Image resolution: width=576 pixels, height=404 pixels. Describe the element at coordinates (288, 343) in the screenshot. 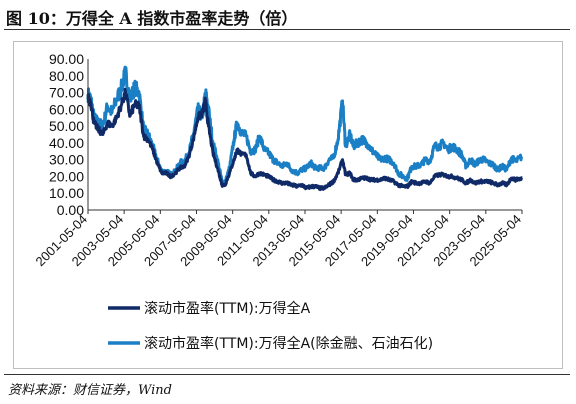

I see `legend-label-2: 滚动市盈率(TTM):万得全A(除金融、石油石化)` at that location.